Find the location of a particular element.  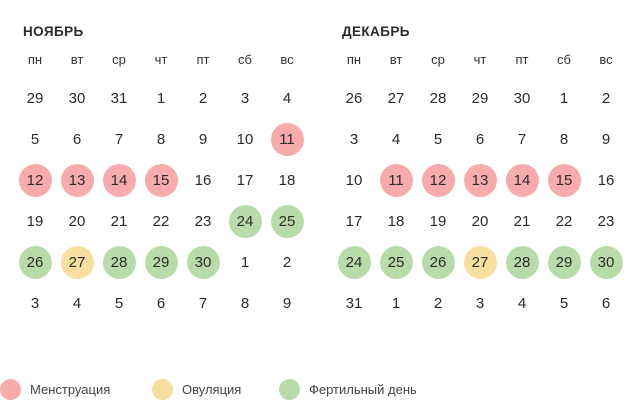

day-number: 2 is located at coordinates (203, 98).